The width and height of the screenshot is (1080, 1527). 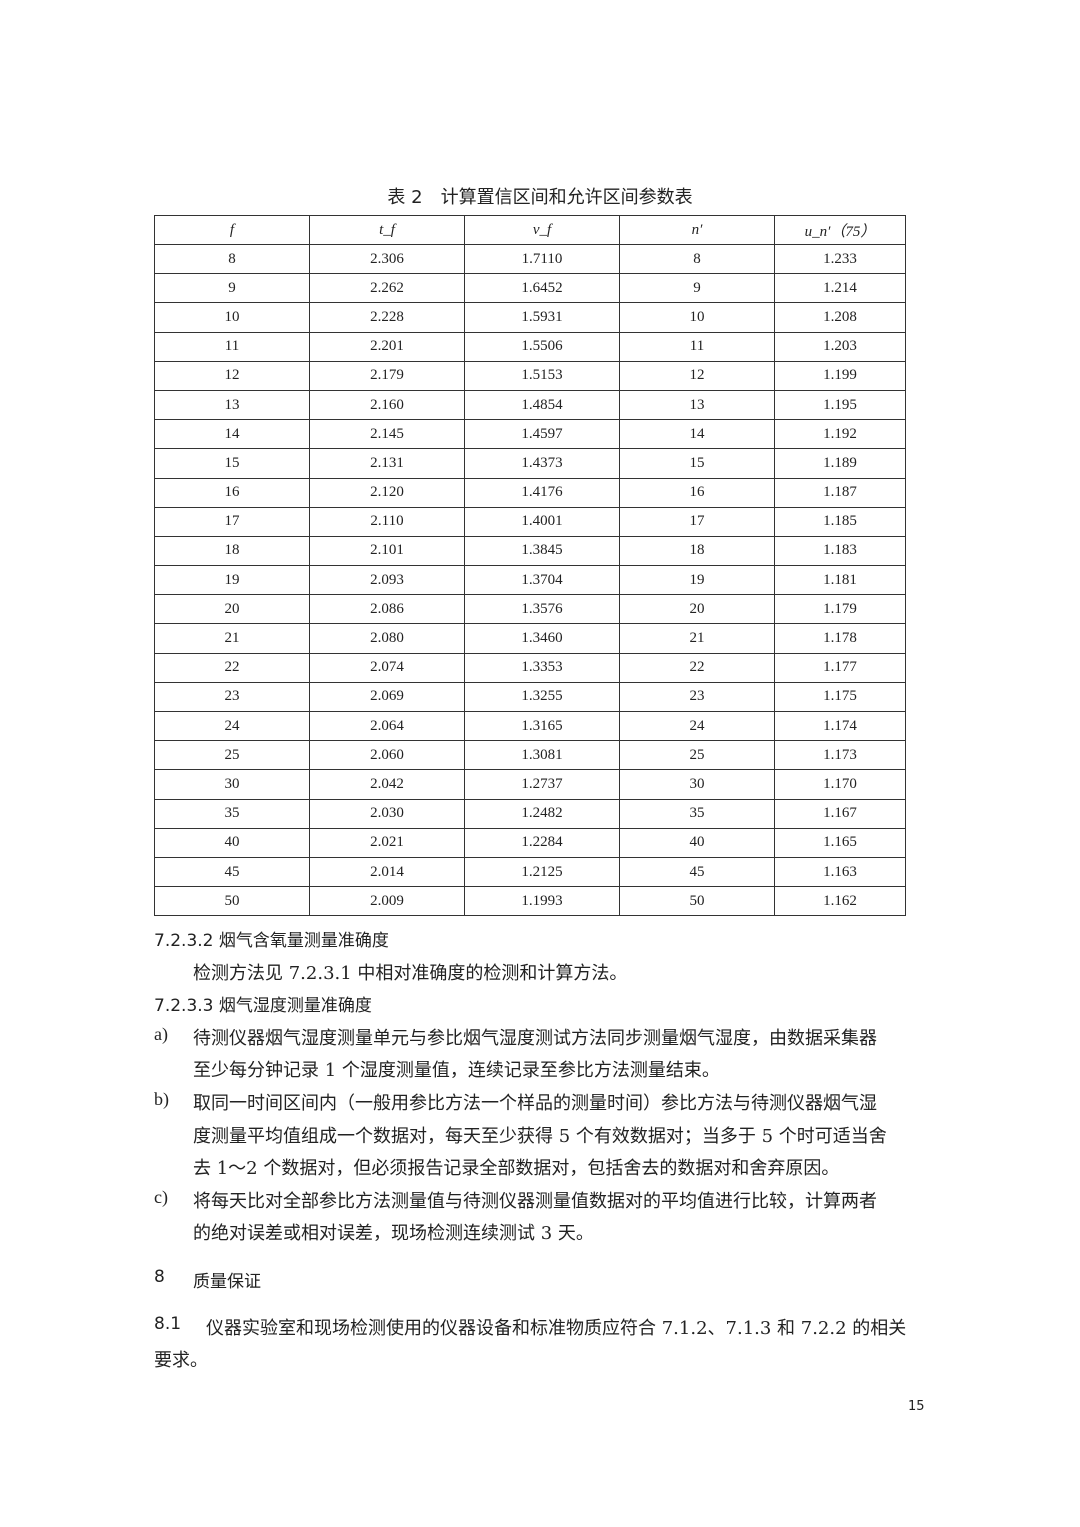 What do you see at coordinates (387, 259) in the screenshot?
I see `cell-tf: 2.306` at bounding box center [387, 259].